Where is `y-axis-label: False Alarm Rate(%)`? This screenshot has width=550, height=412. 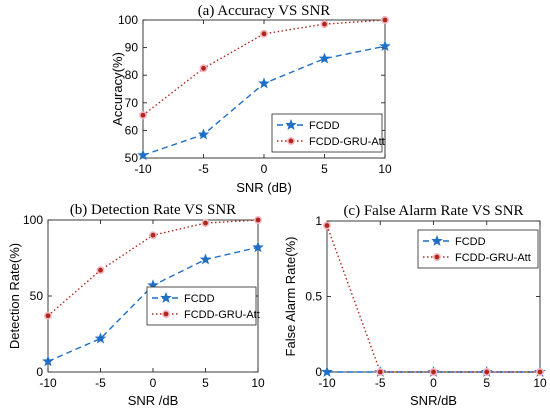 y-axis-label: False Alarm Rate(%) is located at coordinates (290, 297).